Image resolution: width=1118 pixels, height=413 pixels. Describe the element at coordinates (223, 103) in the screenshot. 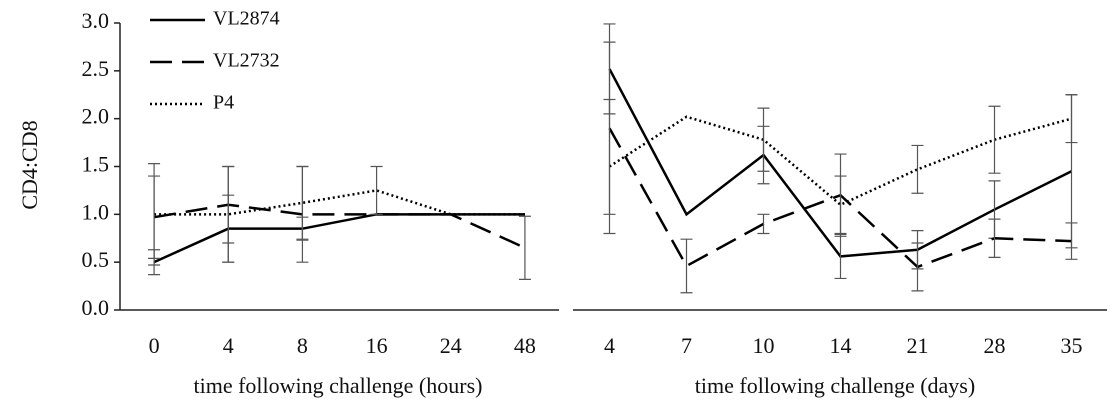

I see `legend-label: P4` at that location.